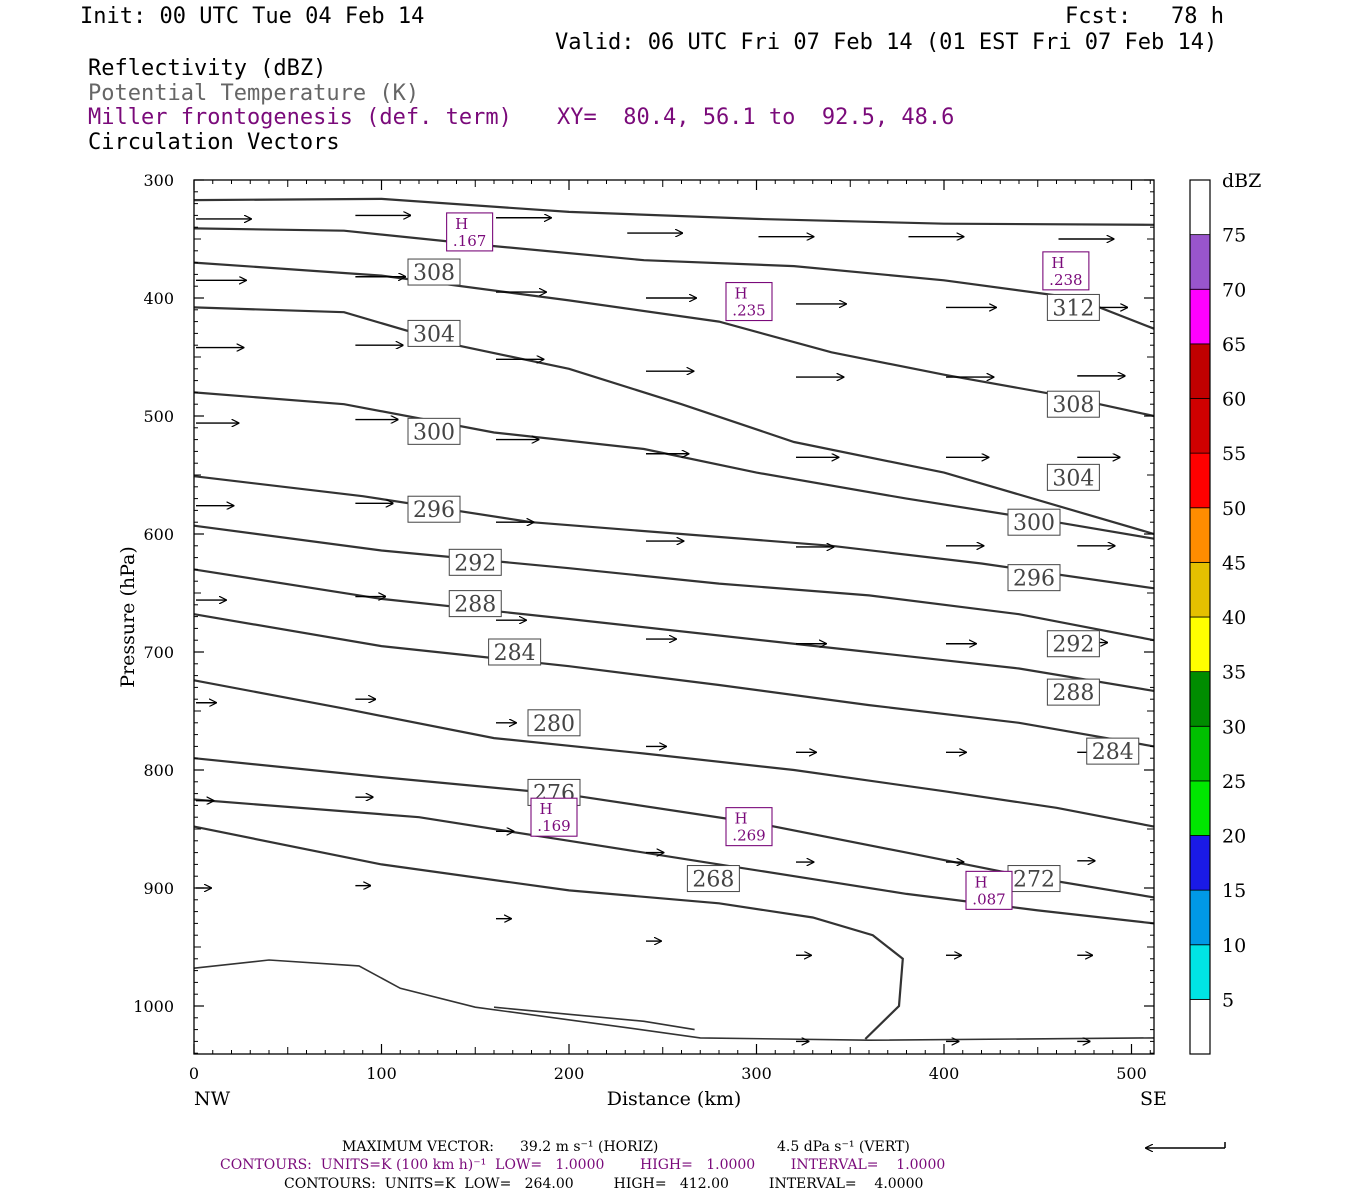 The width and height of the screenshot is (1350, 1200). What do you see at coordinates (756, 1073) in the screenshot?
I see `x-tick-label: 300` at bounding box center [756, 1073].